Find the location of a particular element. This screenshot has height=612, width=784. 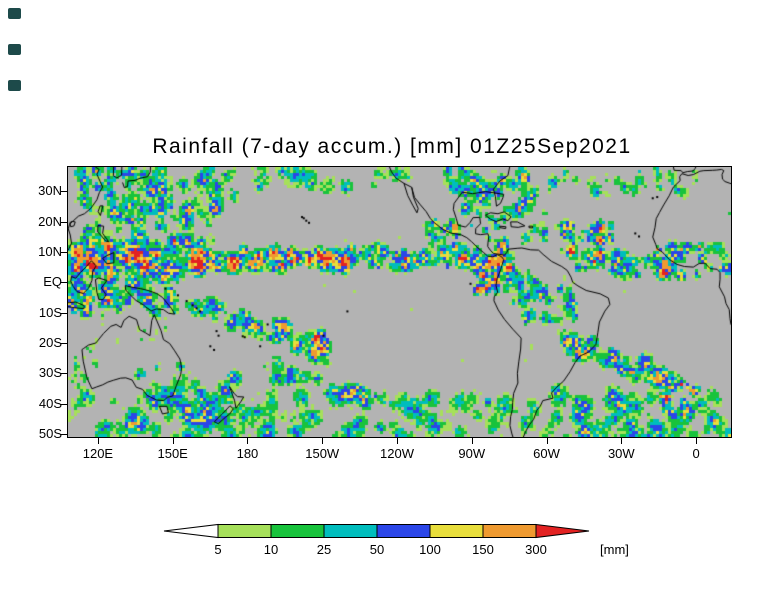

y-tick-label: 50S is located at coordinates (50, 433).